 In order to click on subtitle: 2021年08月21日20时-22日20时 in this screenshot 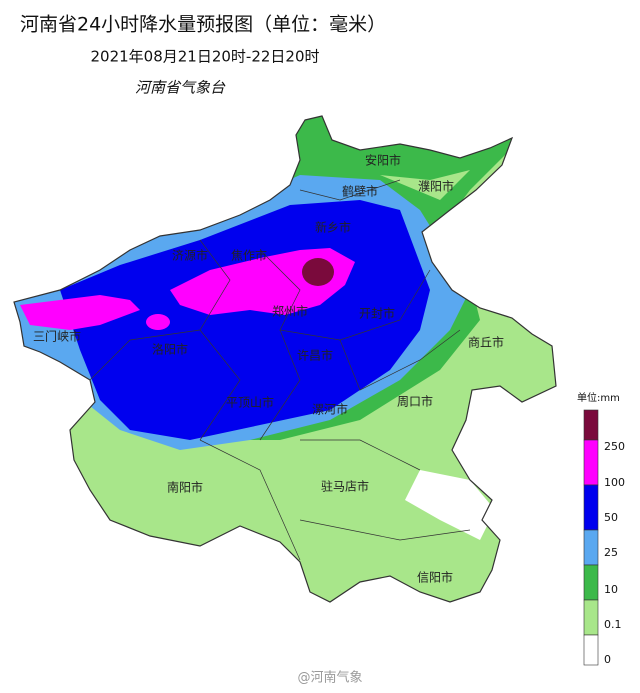, I will do `click(204, 57)`.